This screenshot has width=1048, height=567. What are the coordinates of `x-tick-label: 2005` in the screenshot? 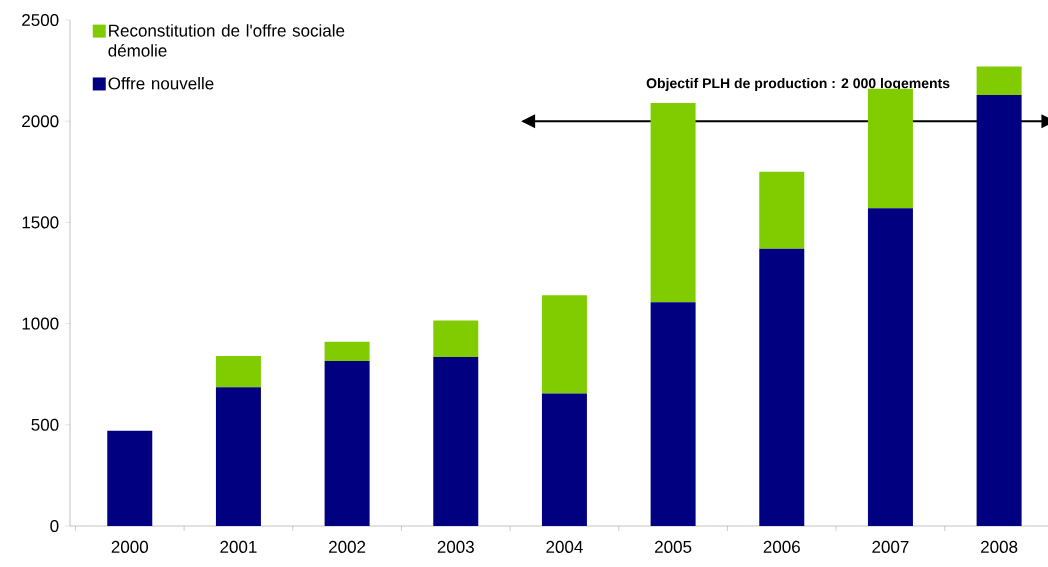 It's located at (673, 546).